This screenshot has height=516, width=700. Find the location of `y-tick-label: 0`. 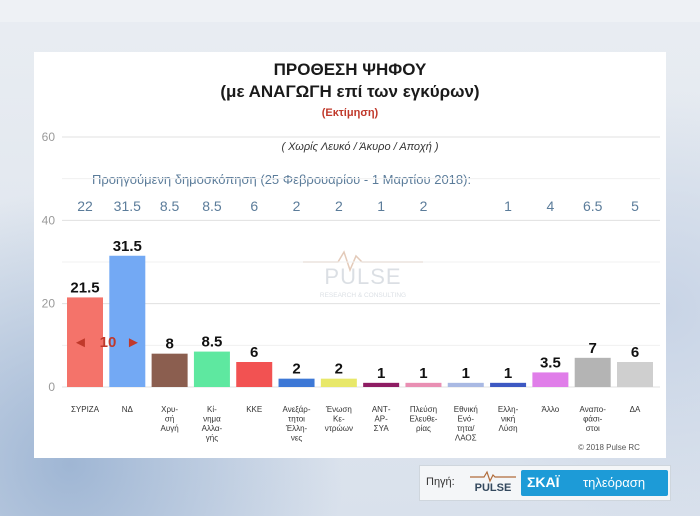

y-tick-label: 0 is located at coordinates (51, 387).